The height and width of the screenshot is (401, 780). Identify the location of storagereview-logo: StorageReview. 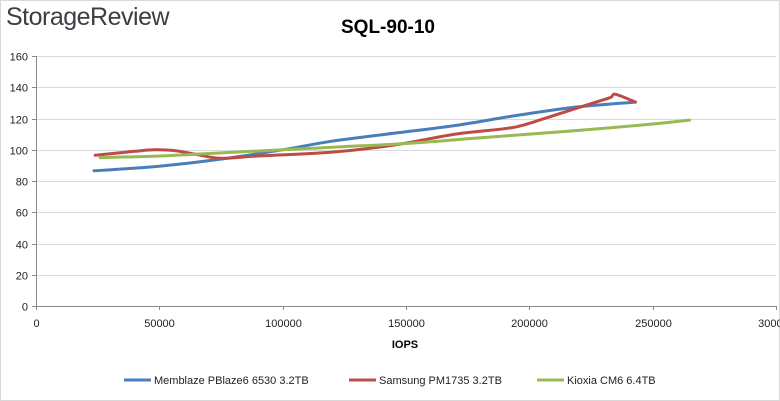
(88, 17).